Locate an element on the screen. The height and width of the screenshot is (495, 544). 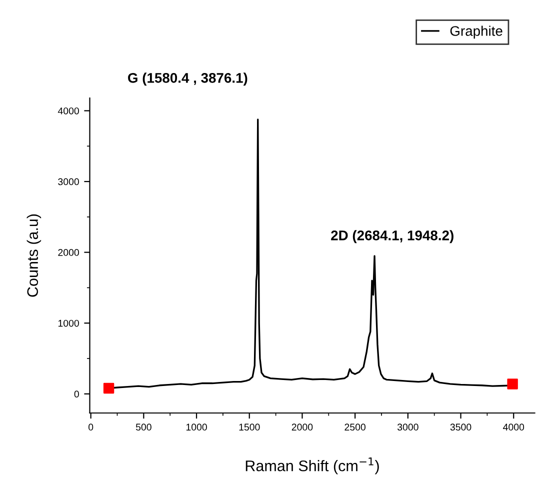
y-tick-label: 4000 is located at coordinates (68, 110).